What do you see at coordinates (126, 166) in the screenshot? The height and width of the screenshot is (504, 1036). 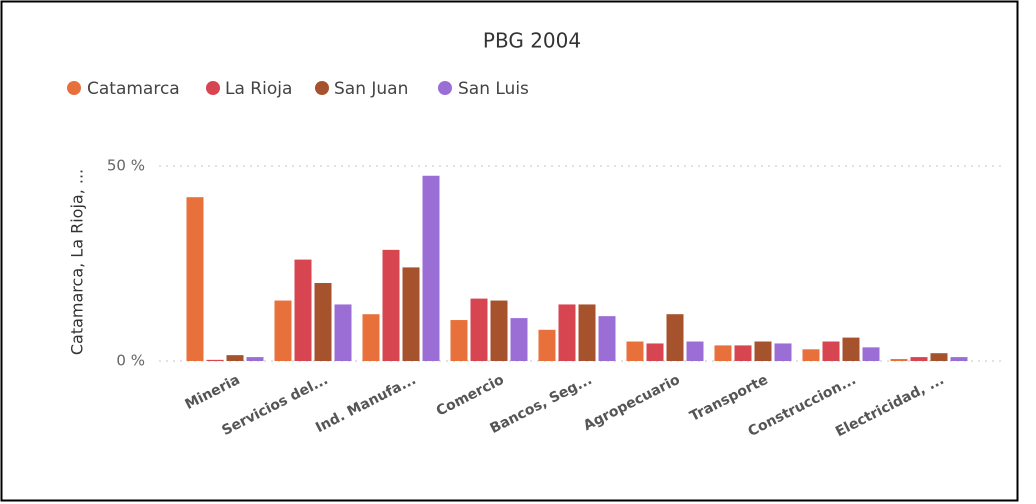 I see `y-tick-label: 50 %` at bounding box center [126, 166].